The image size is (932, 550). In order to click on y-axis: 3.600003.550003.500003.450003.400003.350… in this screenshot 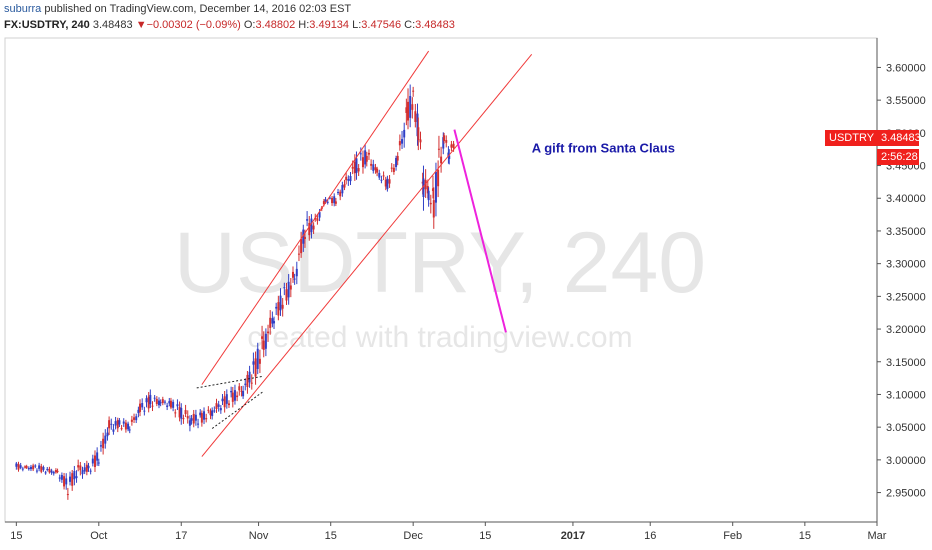, I will do `click(901, 281)`.